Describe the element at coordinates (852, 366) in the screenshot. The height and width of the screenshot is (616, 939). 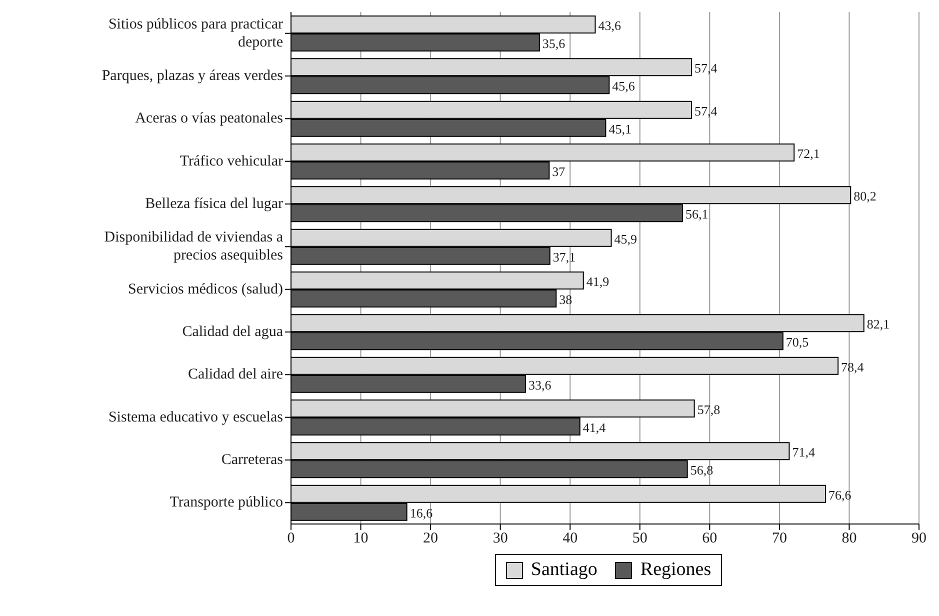
I see `data-label: 78,4` at that location.